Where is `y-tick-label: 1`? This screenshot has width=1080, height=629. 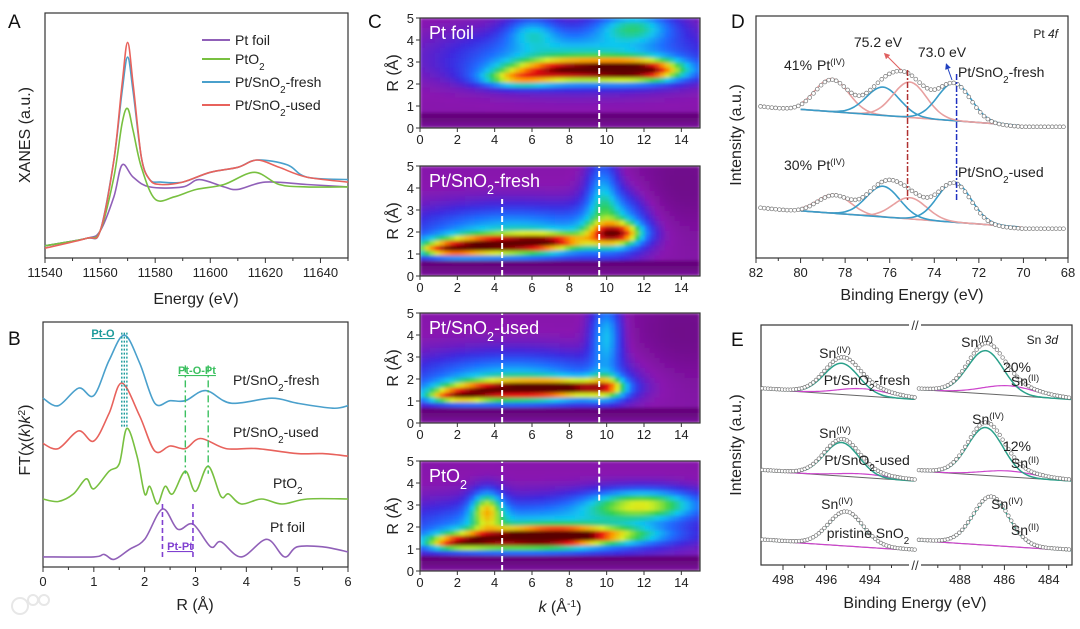 y-tick-label: 1 is located at coordinates (410, 401).